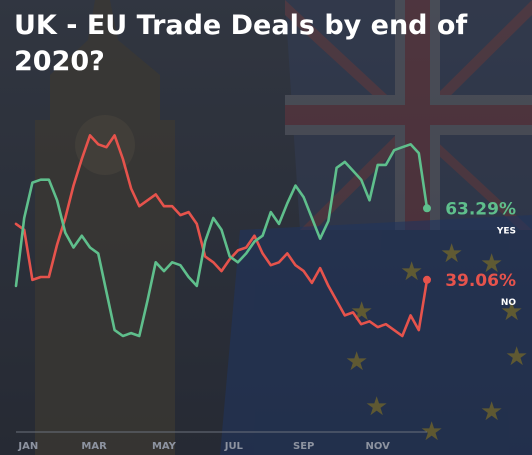 The image size is (532, 455). Describe the element at coordinates (303, 446) in the screenshot. I see `x-tick-label: SEP` at that location.